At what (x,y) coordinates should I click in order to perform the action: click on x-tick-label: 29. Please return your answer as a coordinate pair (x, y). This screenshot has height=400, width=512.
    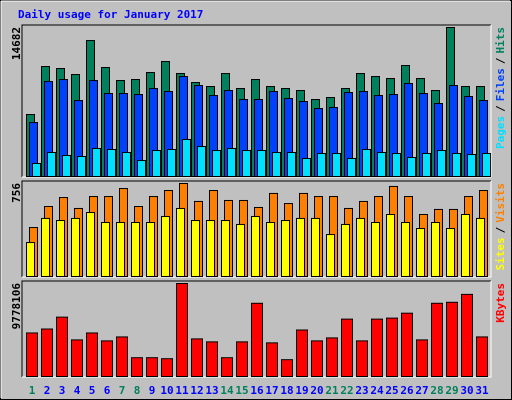
    Looking at the image, I should click on (451, 390).